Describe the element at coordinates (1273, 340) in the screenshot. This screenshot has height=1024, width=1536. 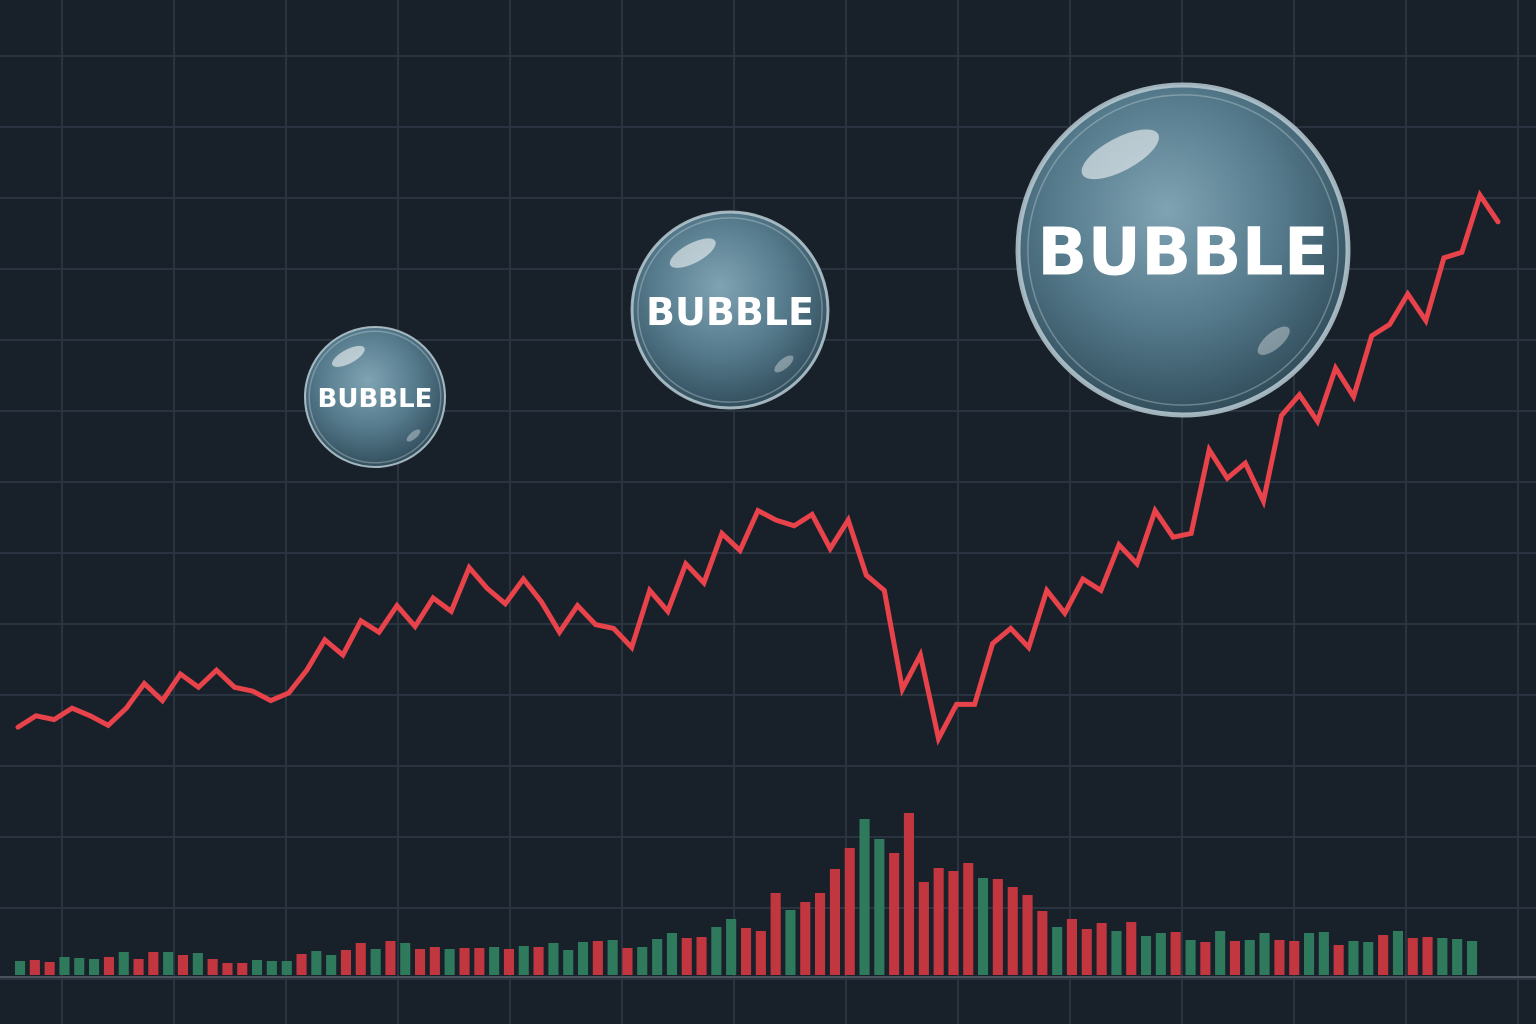
I see `bubble-reflection` at that location.